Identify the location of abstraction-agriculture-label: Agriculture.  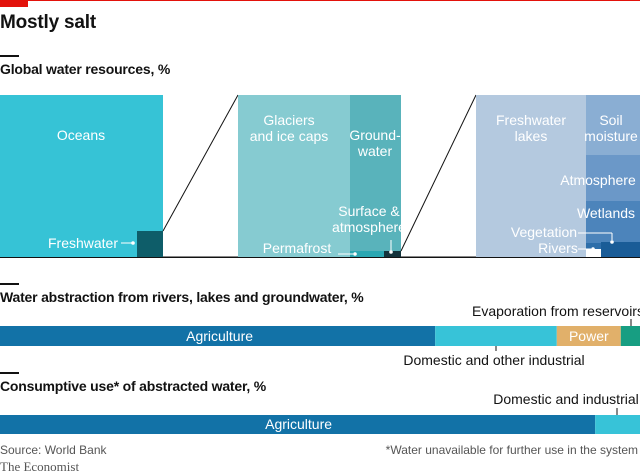
(219, 336).